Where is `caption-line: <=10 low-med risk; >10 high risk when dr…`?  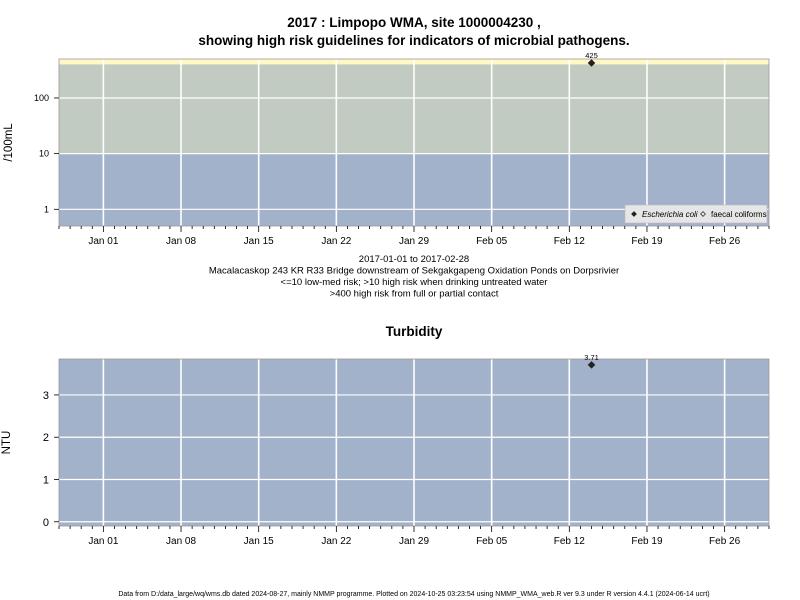
caption-line: <=10 low-med risk; >10 high risk when dr… is located at coordinates (414, 282).